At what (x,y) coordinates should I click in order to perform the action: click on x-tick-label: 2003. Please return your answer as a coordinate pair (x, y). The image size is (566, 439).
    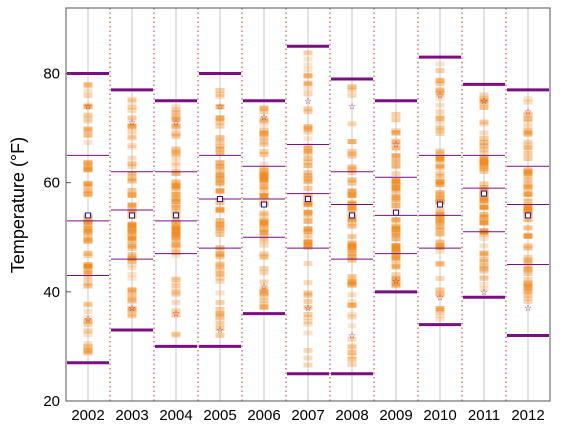
    Looking at the image, I should click on (131, 415).